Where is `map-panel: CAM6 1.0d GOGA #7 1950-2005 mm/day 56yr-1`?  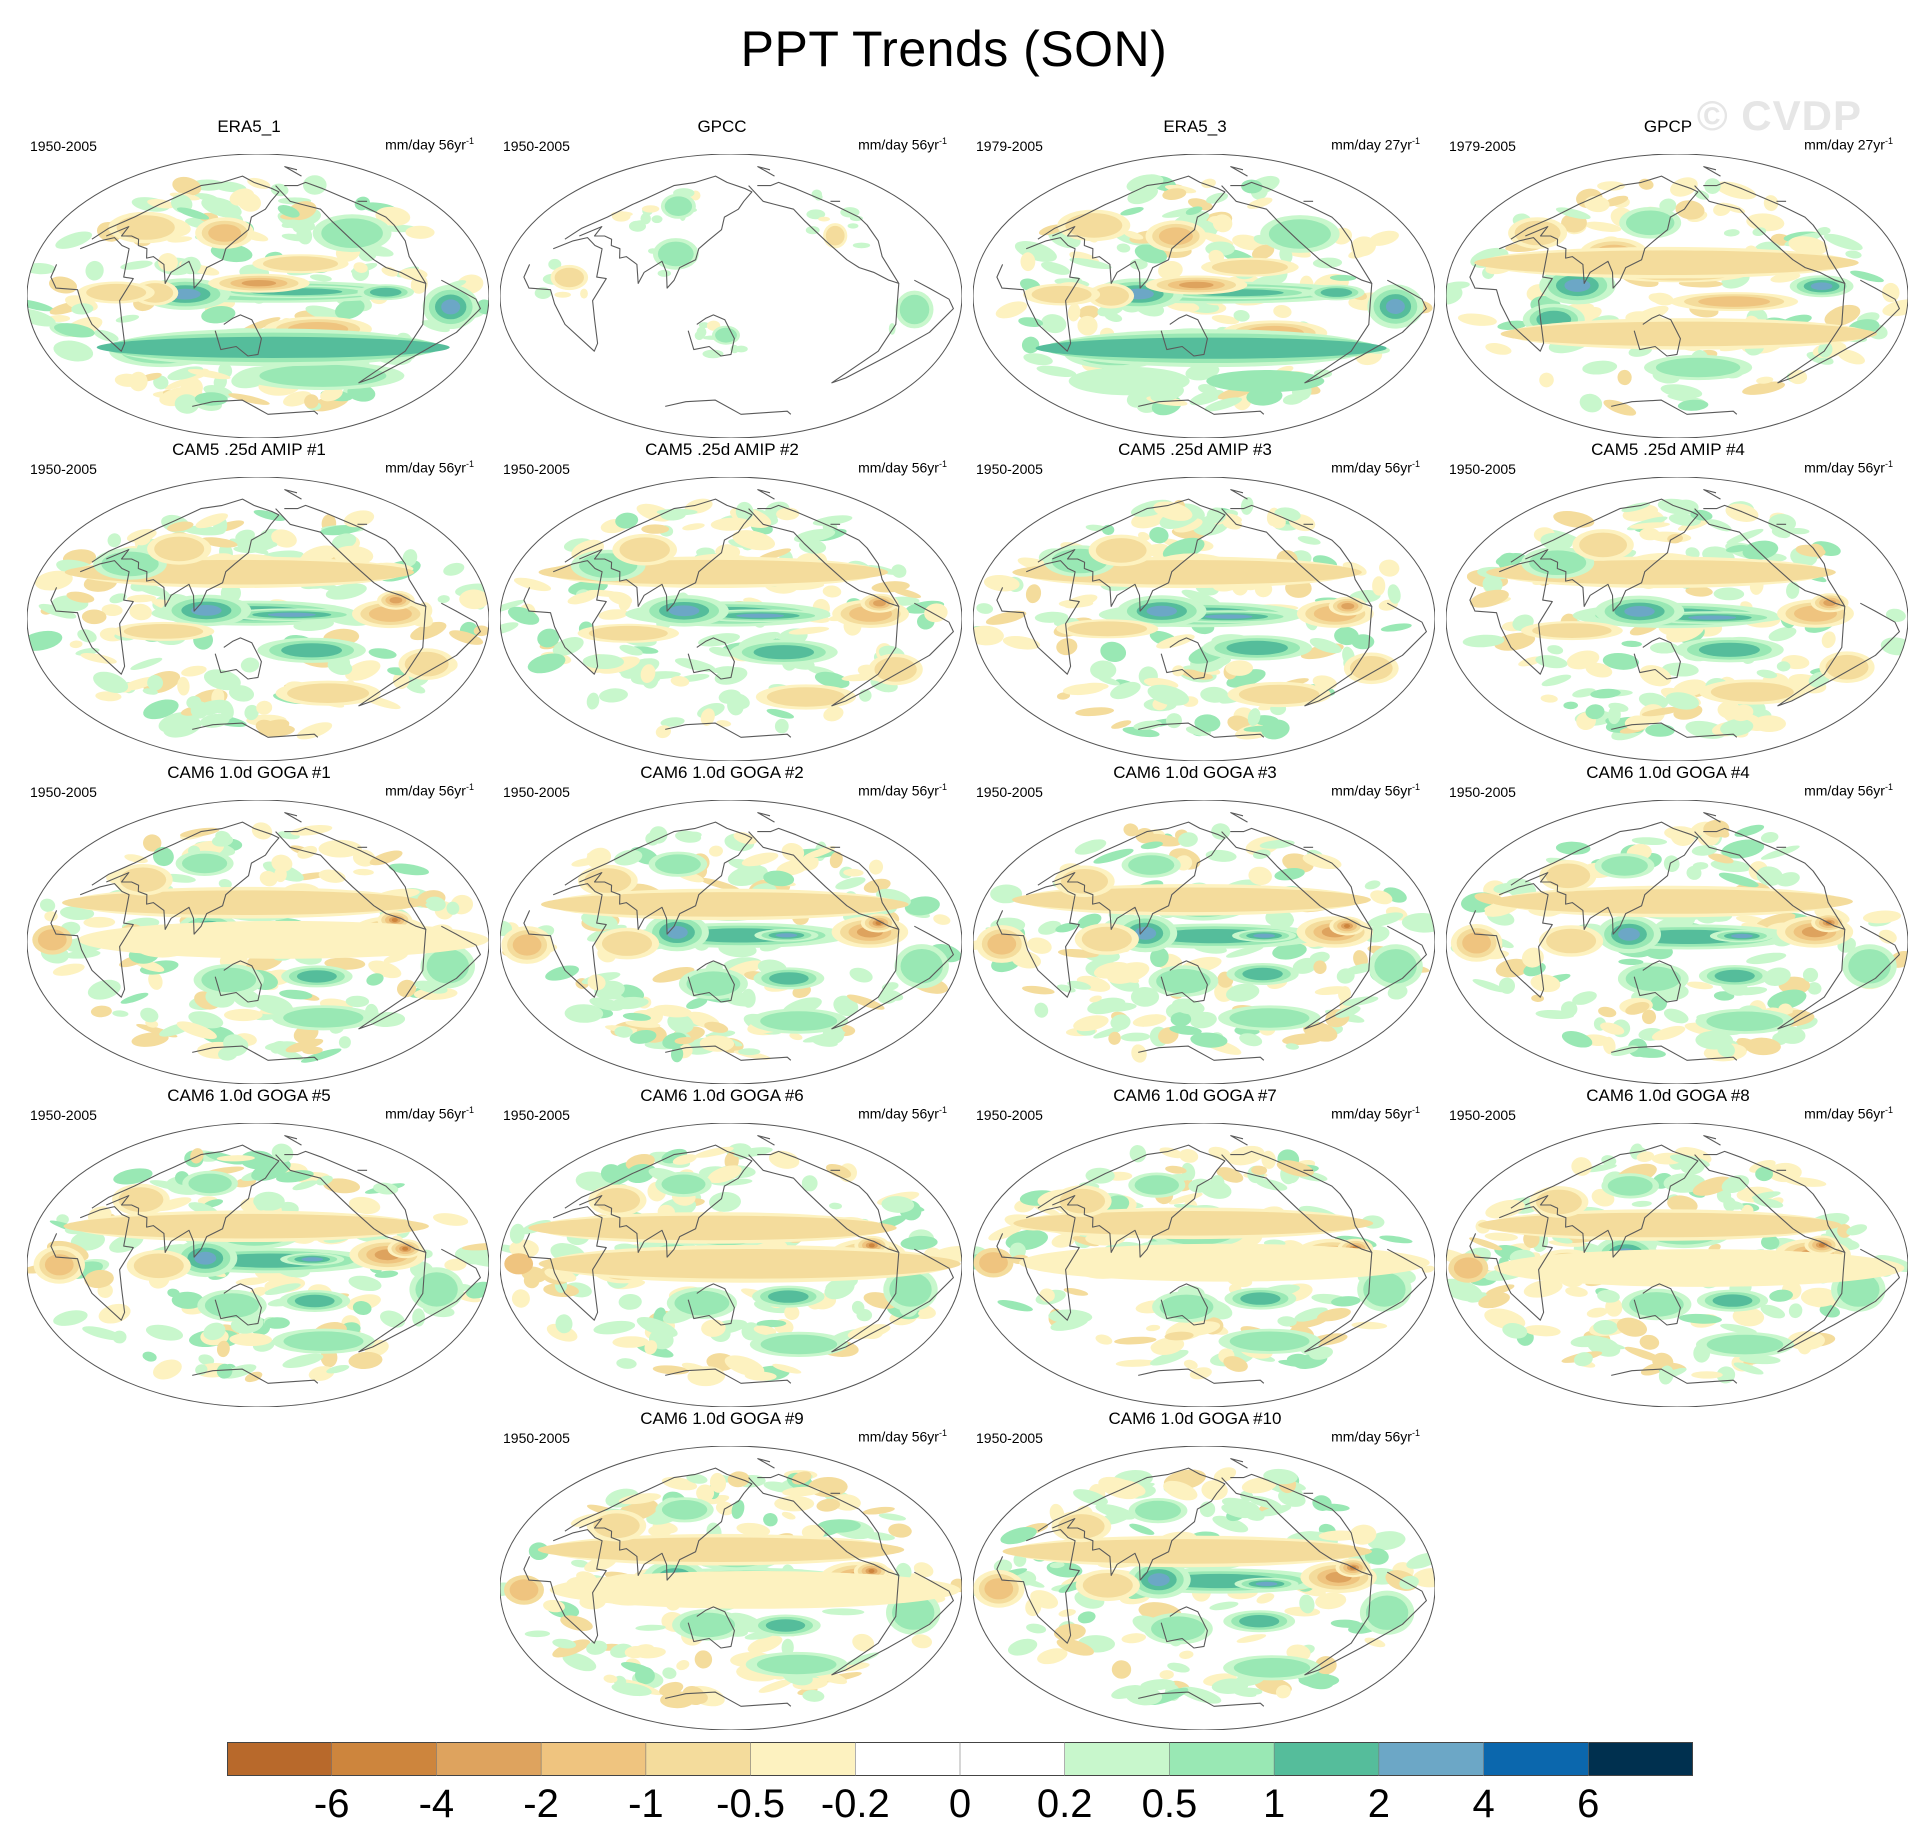 map-panel: CAM6 1.0d GOGA #7 1950-2005 mm/day 56yr-1 is located at coordinates (1197, 1246).